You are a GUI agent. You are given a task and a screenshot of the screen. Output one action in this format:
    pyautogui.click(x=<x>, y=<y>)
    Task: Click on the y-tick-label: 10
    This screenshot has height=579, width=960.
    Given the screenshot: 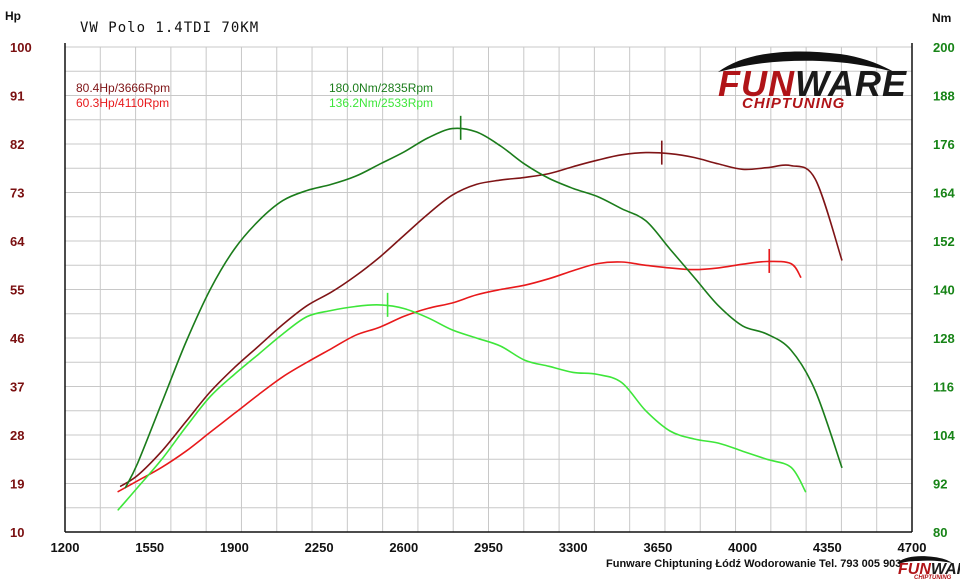 What is the action you would take?
    pyautogui.click(x=17, y=532)
    